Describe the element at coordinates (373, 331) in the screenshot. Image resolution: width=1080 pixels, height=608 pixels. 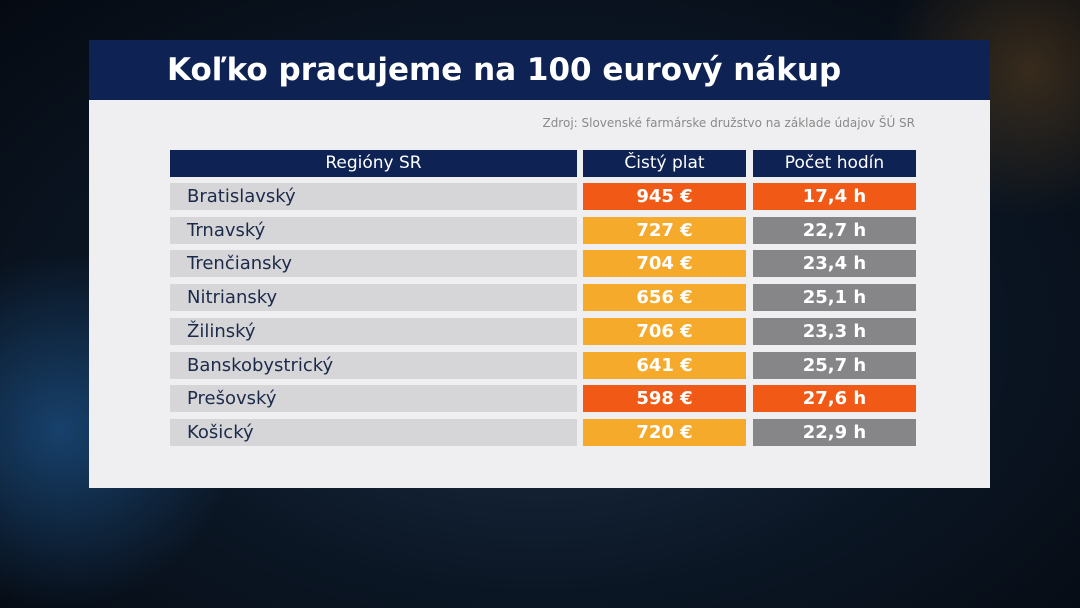
I see `region-cell: Žilinský` at that location.